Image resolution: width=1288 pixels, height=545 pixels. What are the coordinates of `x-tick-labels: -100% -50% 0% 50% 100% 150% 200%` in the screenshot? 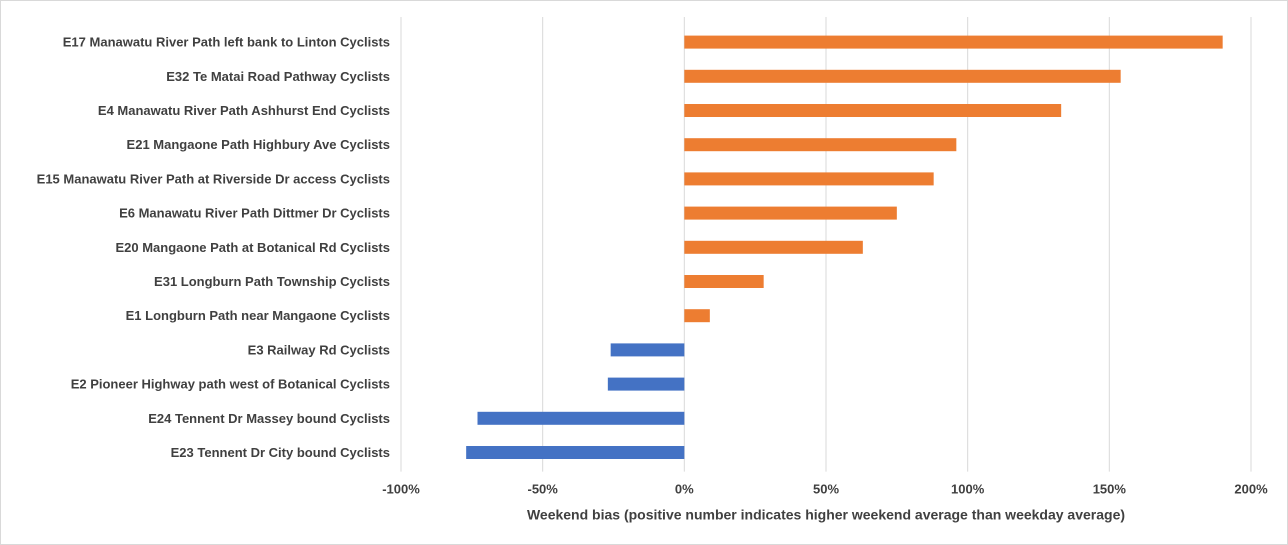 It's located at (825, 489).